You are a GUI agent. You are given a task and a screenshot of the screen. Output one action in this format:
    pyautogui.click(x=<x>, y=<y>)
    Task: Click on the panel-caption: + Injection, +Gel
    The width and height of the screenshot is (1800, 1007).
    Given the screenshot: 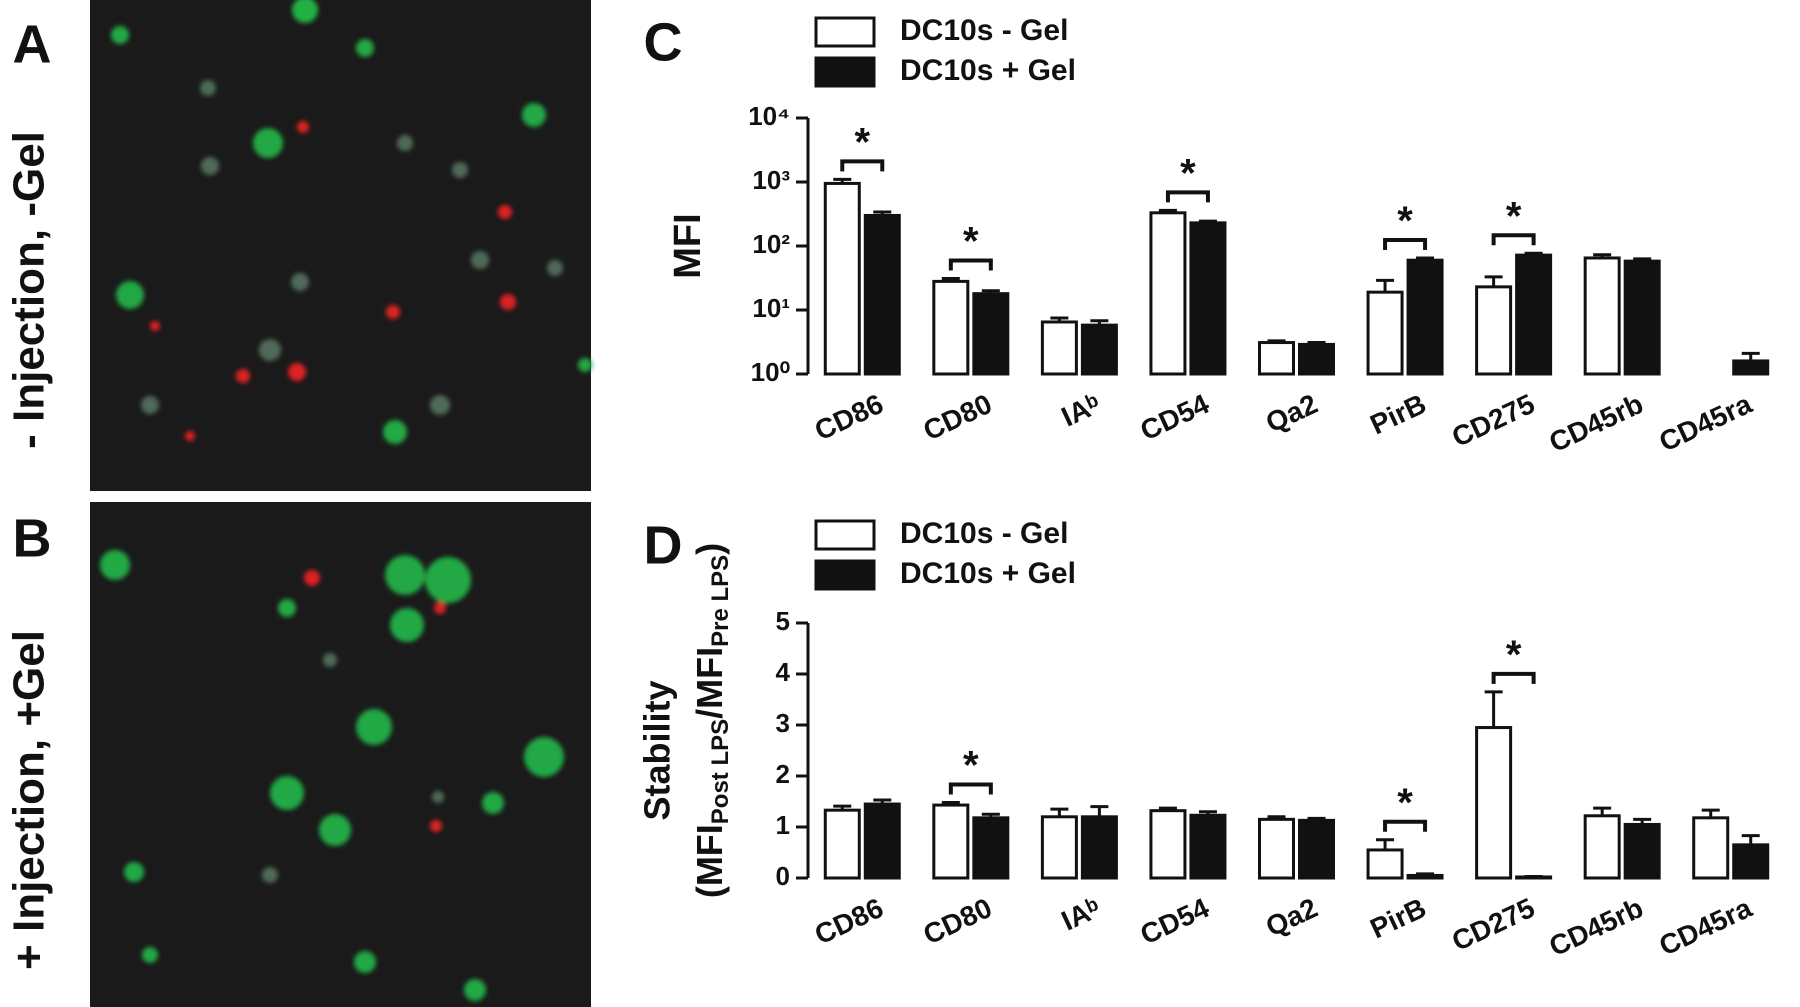 What is the action you would take?
    pyautogui.click(x=29, y=800)
    